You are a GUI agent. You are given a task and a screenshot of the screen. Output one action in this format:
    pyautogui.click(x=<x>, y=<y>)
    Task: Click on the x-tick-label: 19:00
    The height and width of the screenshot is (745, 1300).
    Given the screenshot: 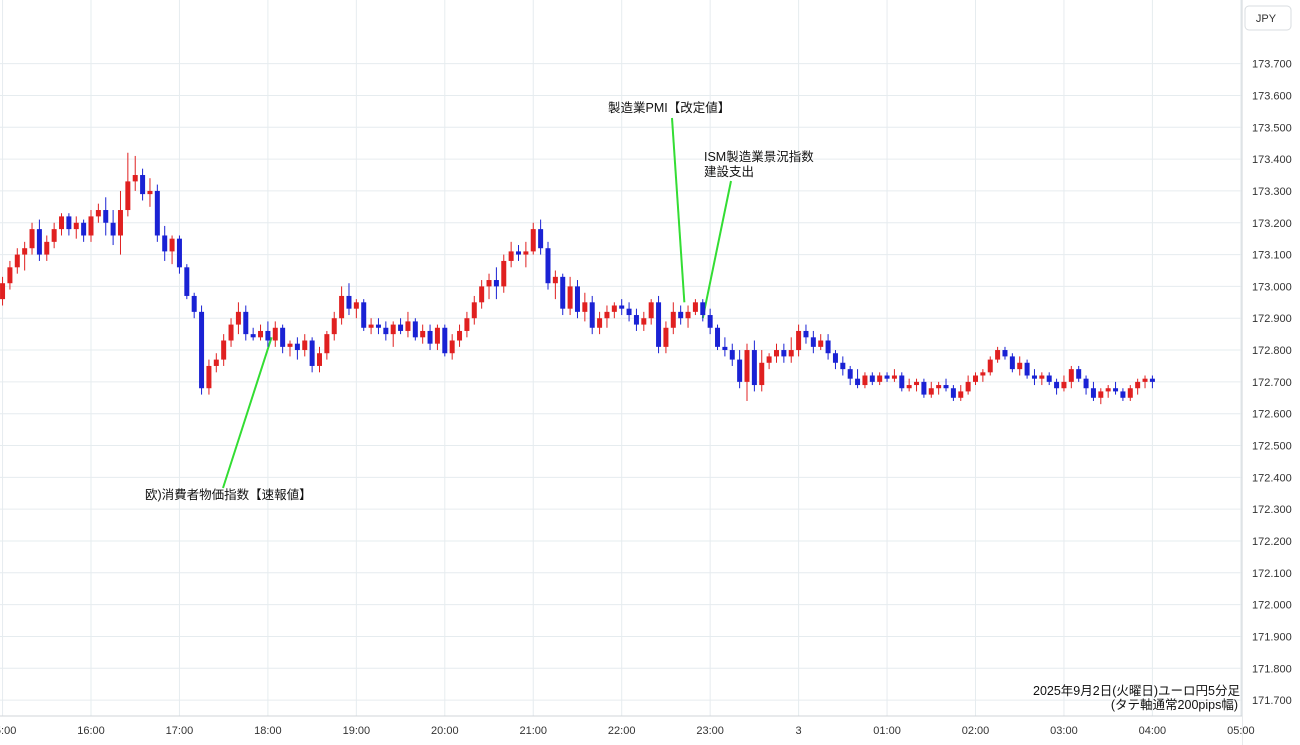 What is the action you would take?
    pyautogui.click(x=357, y=731)
    